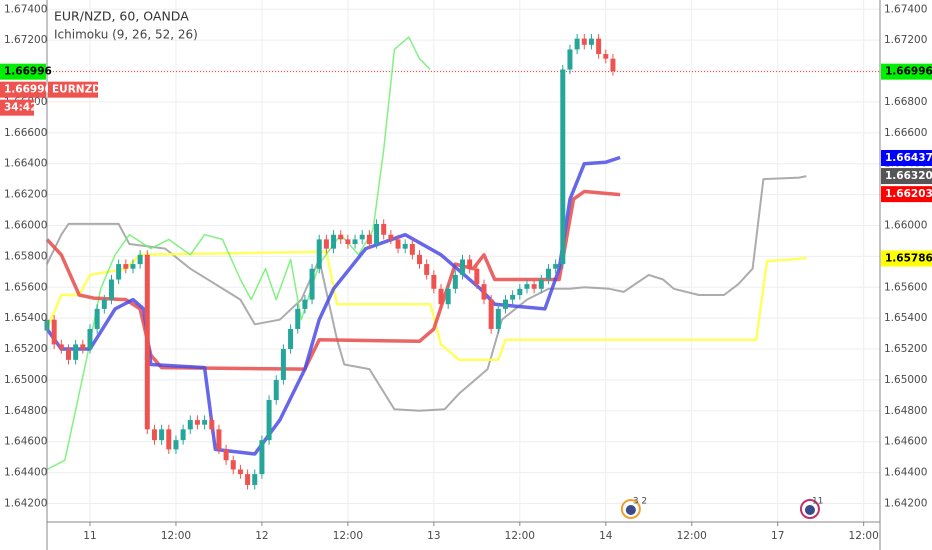 This screenshot has height=550, width=932. Describe the element at coordinates (121, 16) in the screenshot. I see `chart-title: EUR/NZD, 60, OANDA` at that location.